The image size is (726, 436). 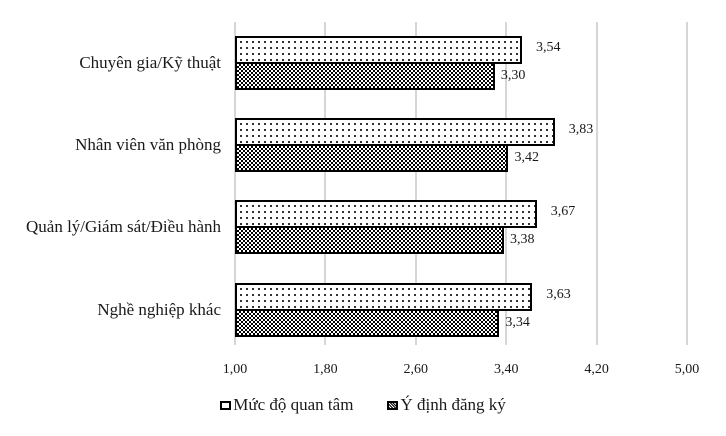 What do you see at coordinates (393, 405) in the screenshot?
I see `checkered-pattern-swatch-icon` at bounding box center [393, 405].